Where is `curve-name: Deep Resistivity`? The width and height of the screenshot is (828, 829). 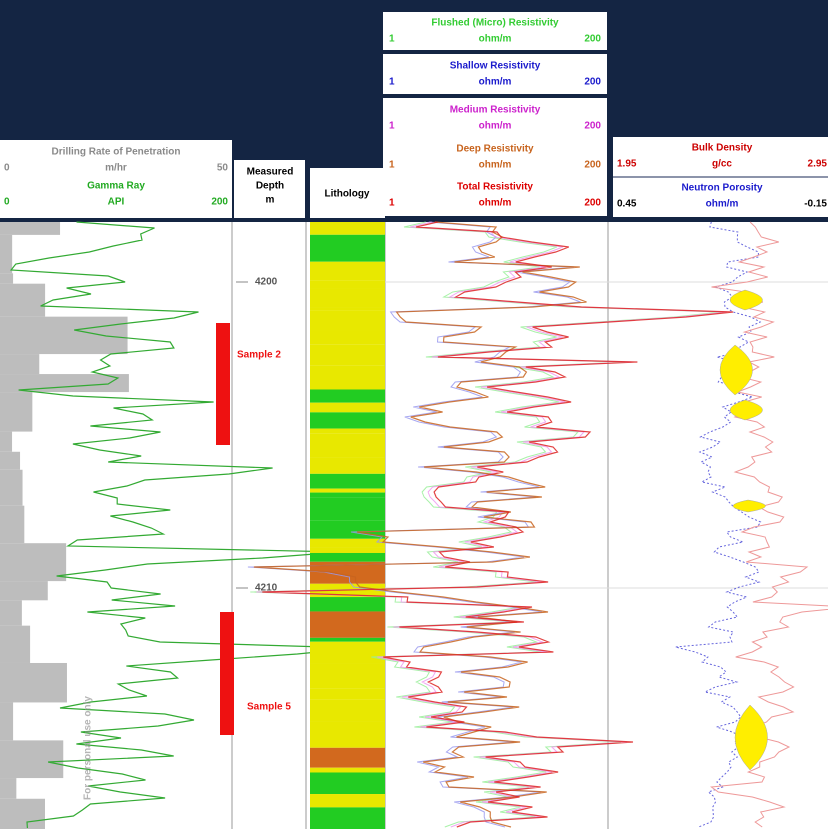
curve-name: Deep Resistivity is located at coordinates (495, 149).